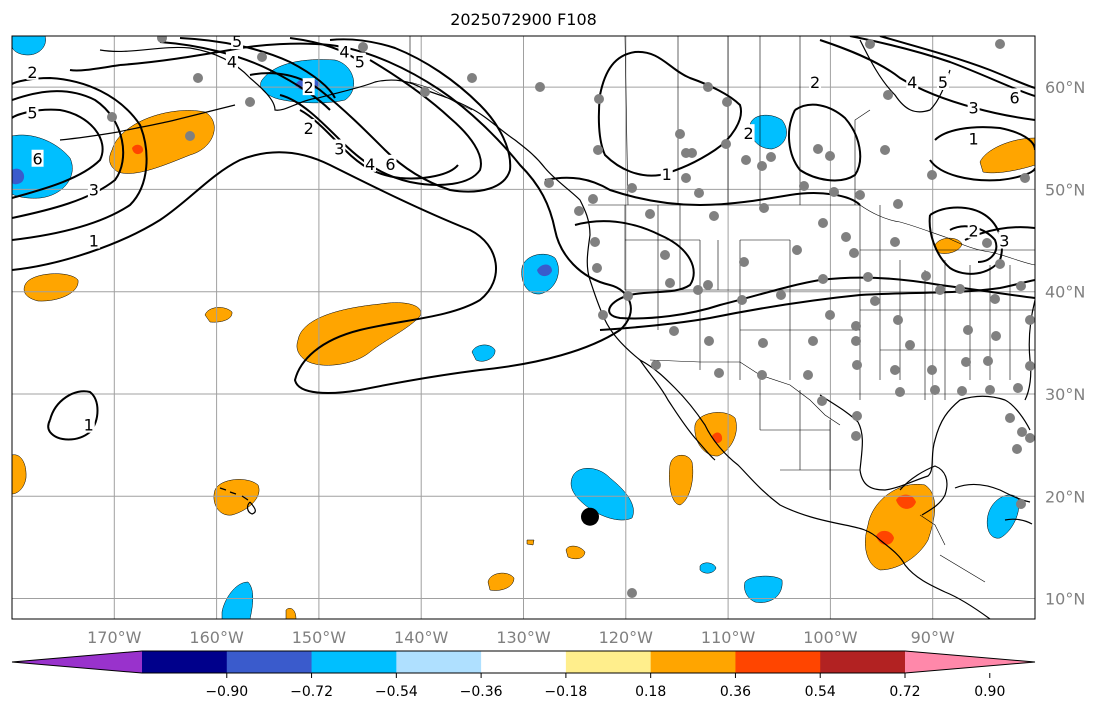 The width and height of the screenshot is (1105, 712). I want to click on lon-tick-label: 140°W, so click(421, 637).